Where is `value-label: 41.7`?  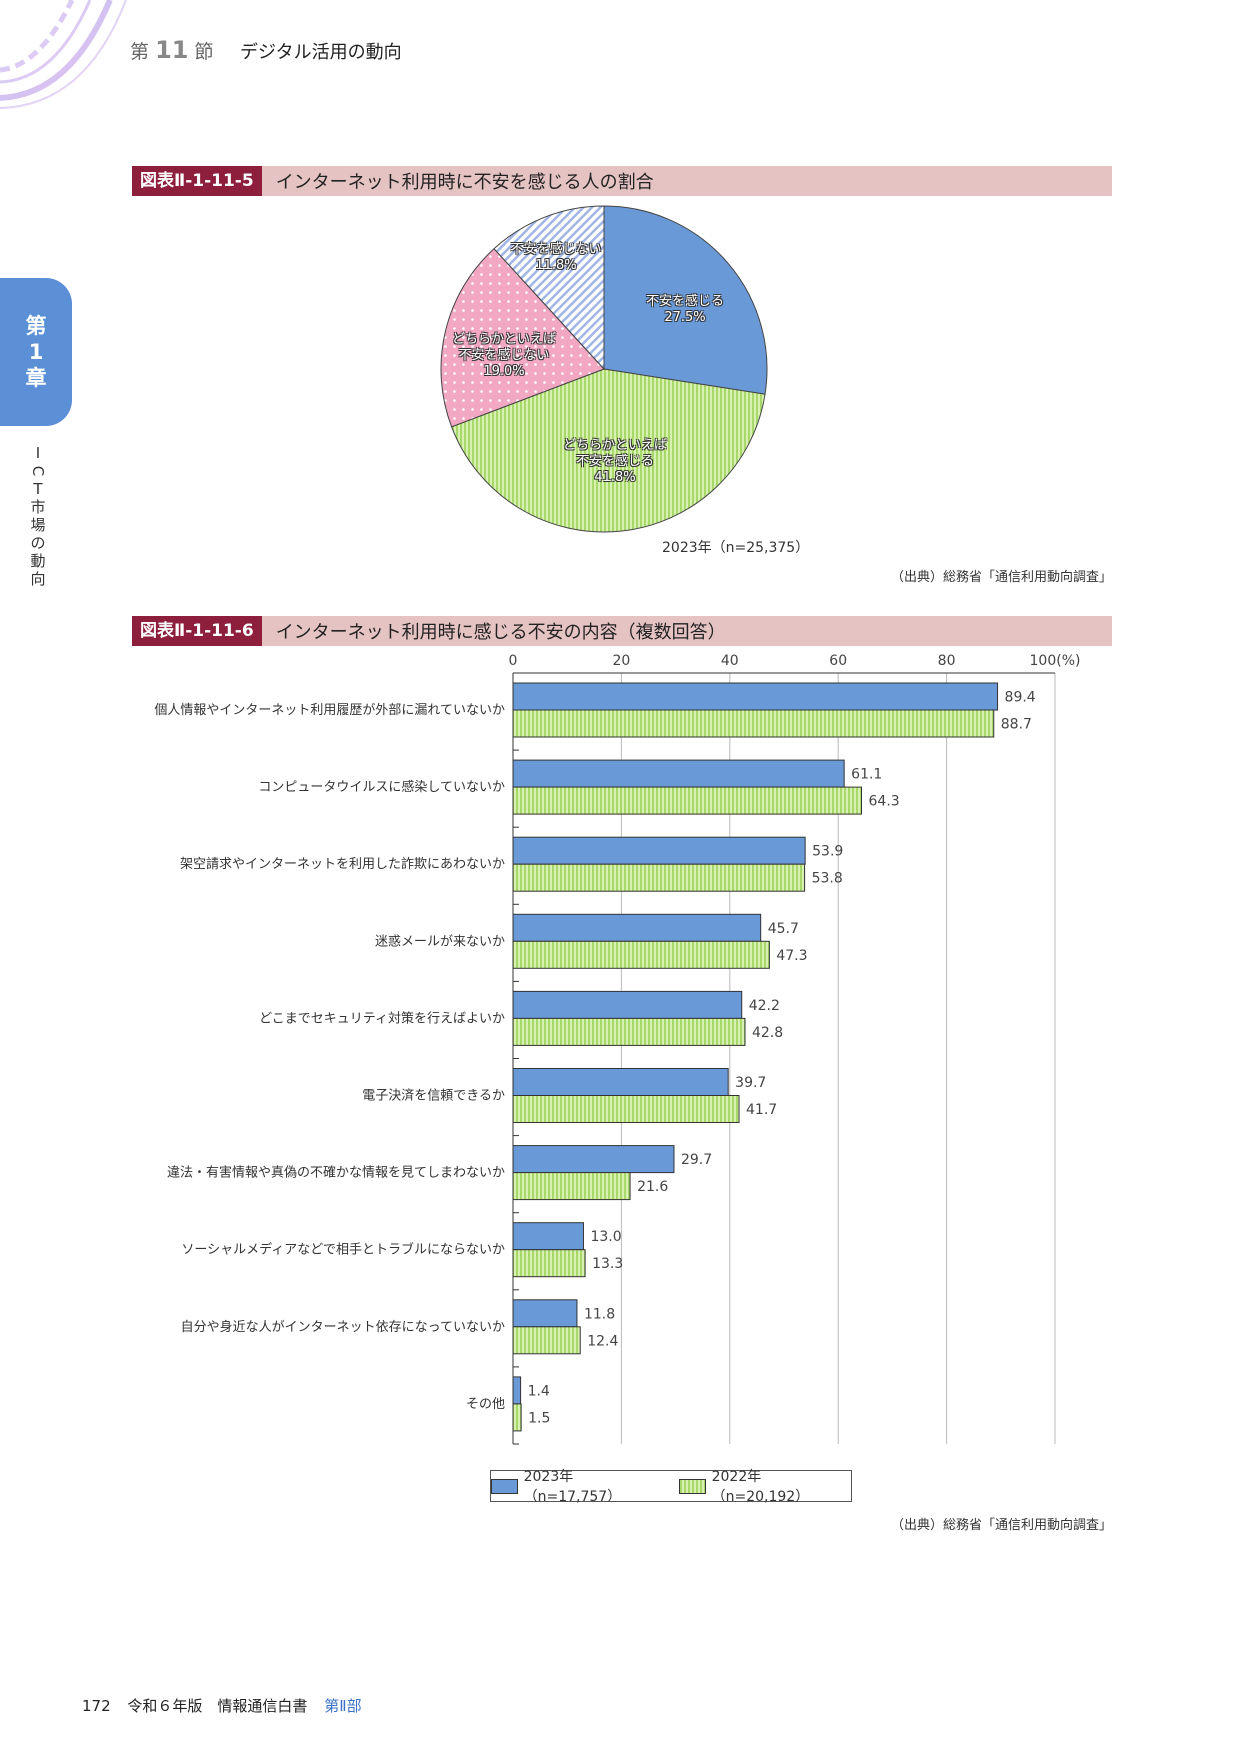
value-label: 41.7 is located at coordinates (761, 1110).